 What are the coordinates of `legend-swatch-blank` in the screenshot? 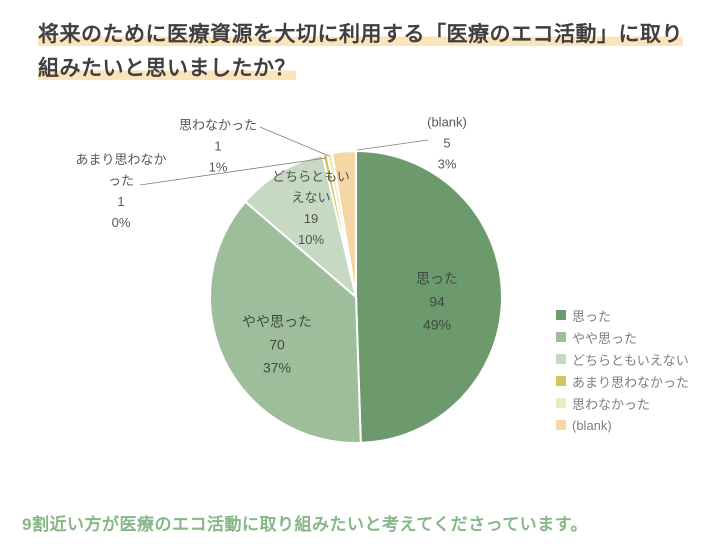 It's located at (561, 425).